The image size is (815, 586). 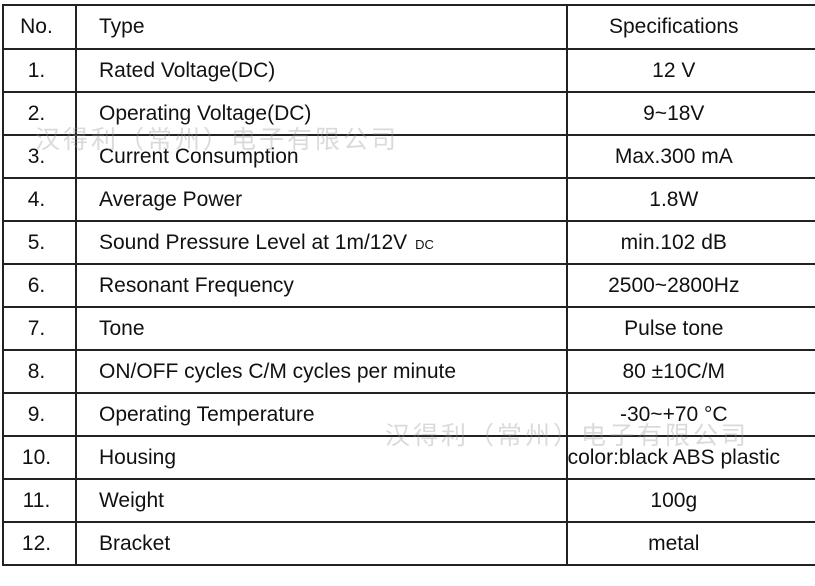 I want to click on row-number: 1., so click(x=39, y=70).